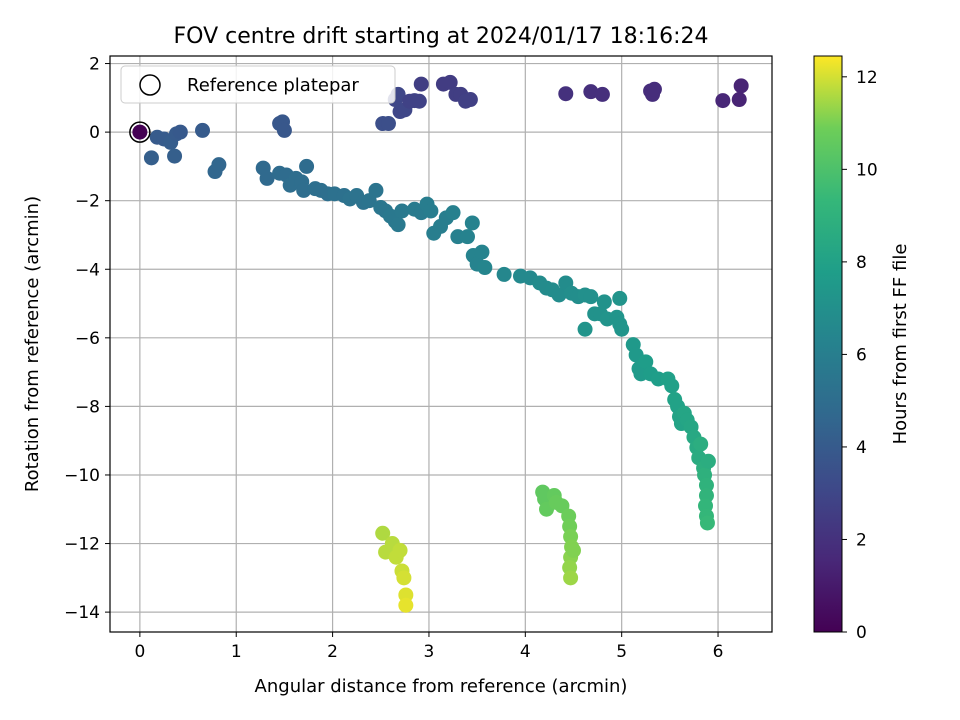  I want to click on x-tick-label: 4, so click(525, 652).